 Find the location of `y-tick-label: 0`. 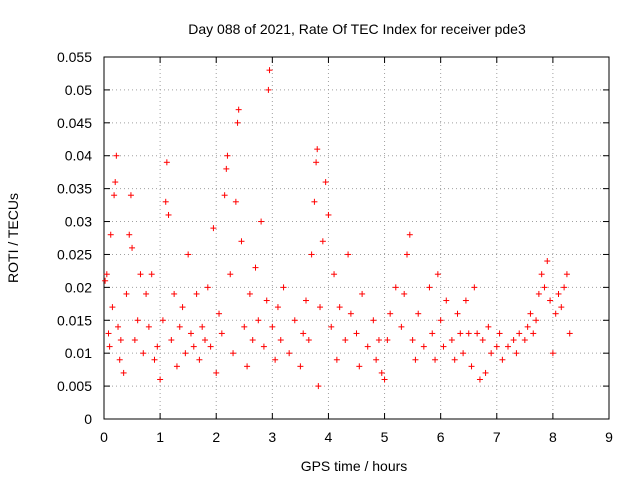

y-tick-label: 0 is located at coordinates (88, 419).